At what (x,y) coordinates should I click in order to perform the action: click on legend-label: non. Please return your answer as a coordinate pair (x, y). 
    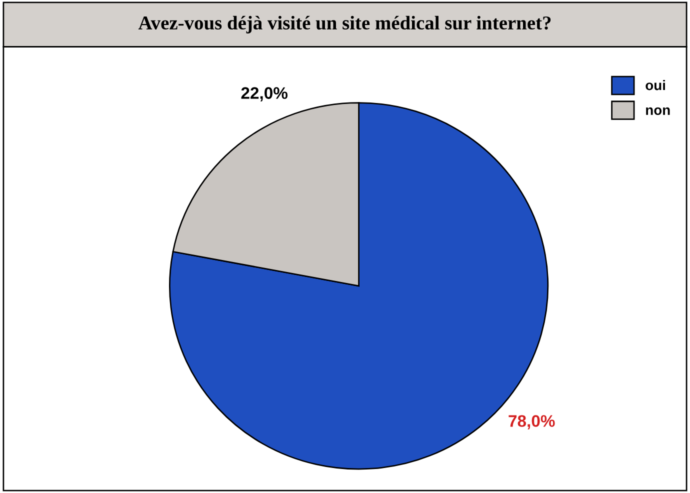
    Looking at the image, I should click on (658, 111).